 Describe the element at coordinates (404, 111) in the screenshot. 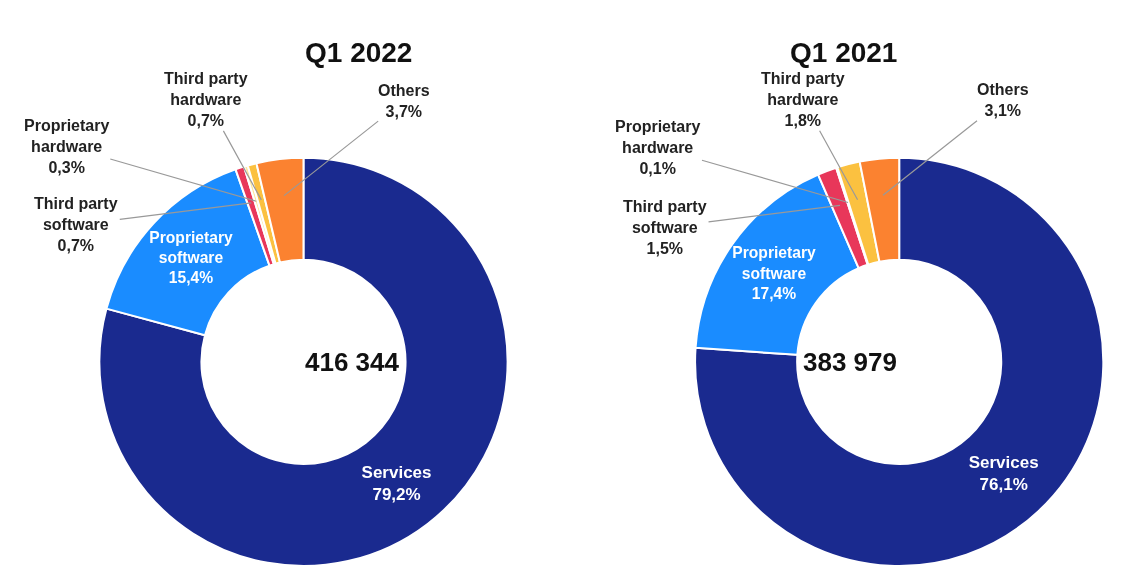

I see `data-label: 3,7%` at that location.